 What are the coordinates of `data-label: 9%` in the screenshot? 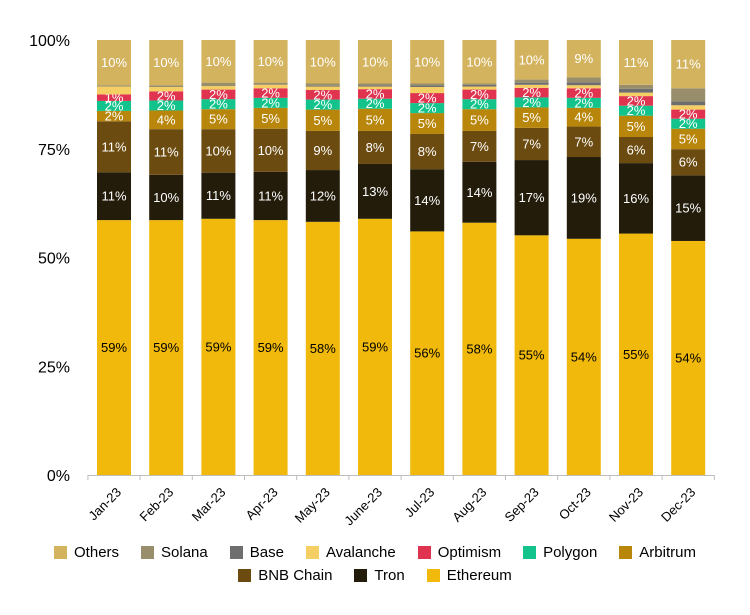 It's located at (322, 150).